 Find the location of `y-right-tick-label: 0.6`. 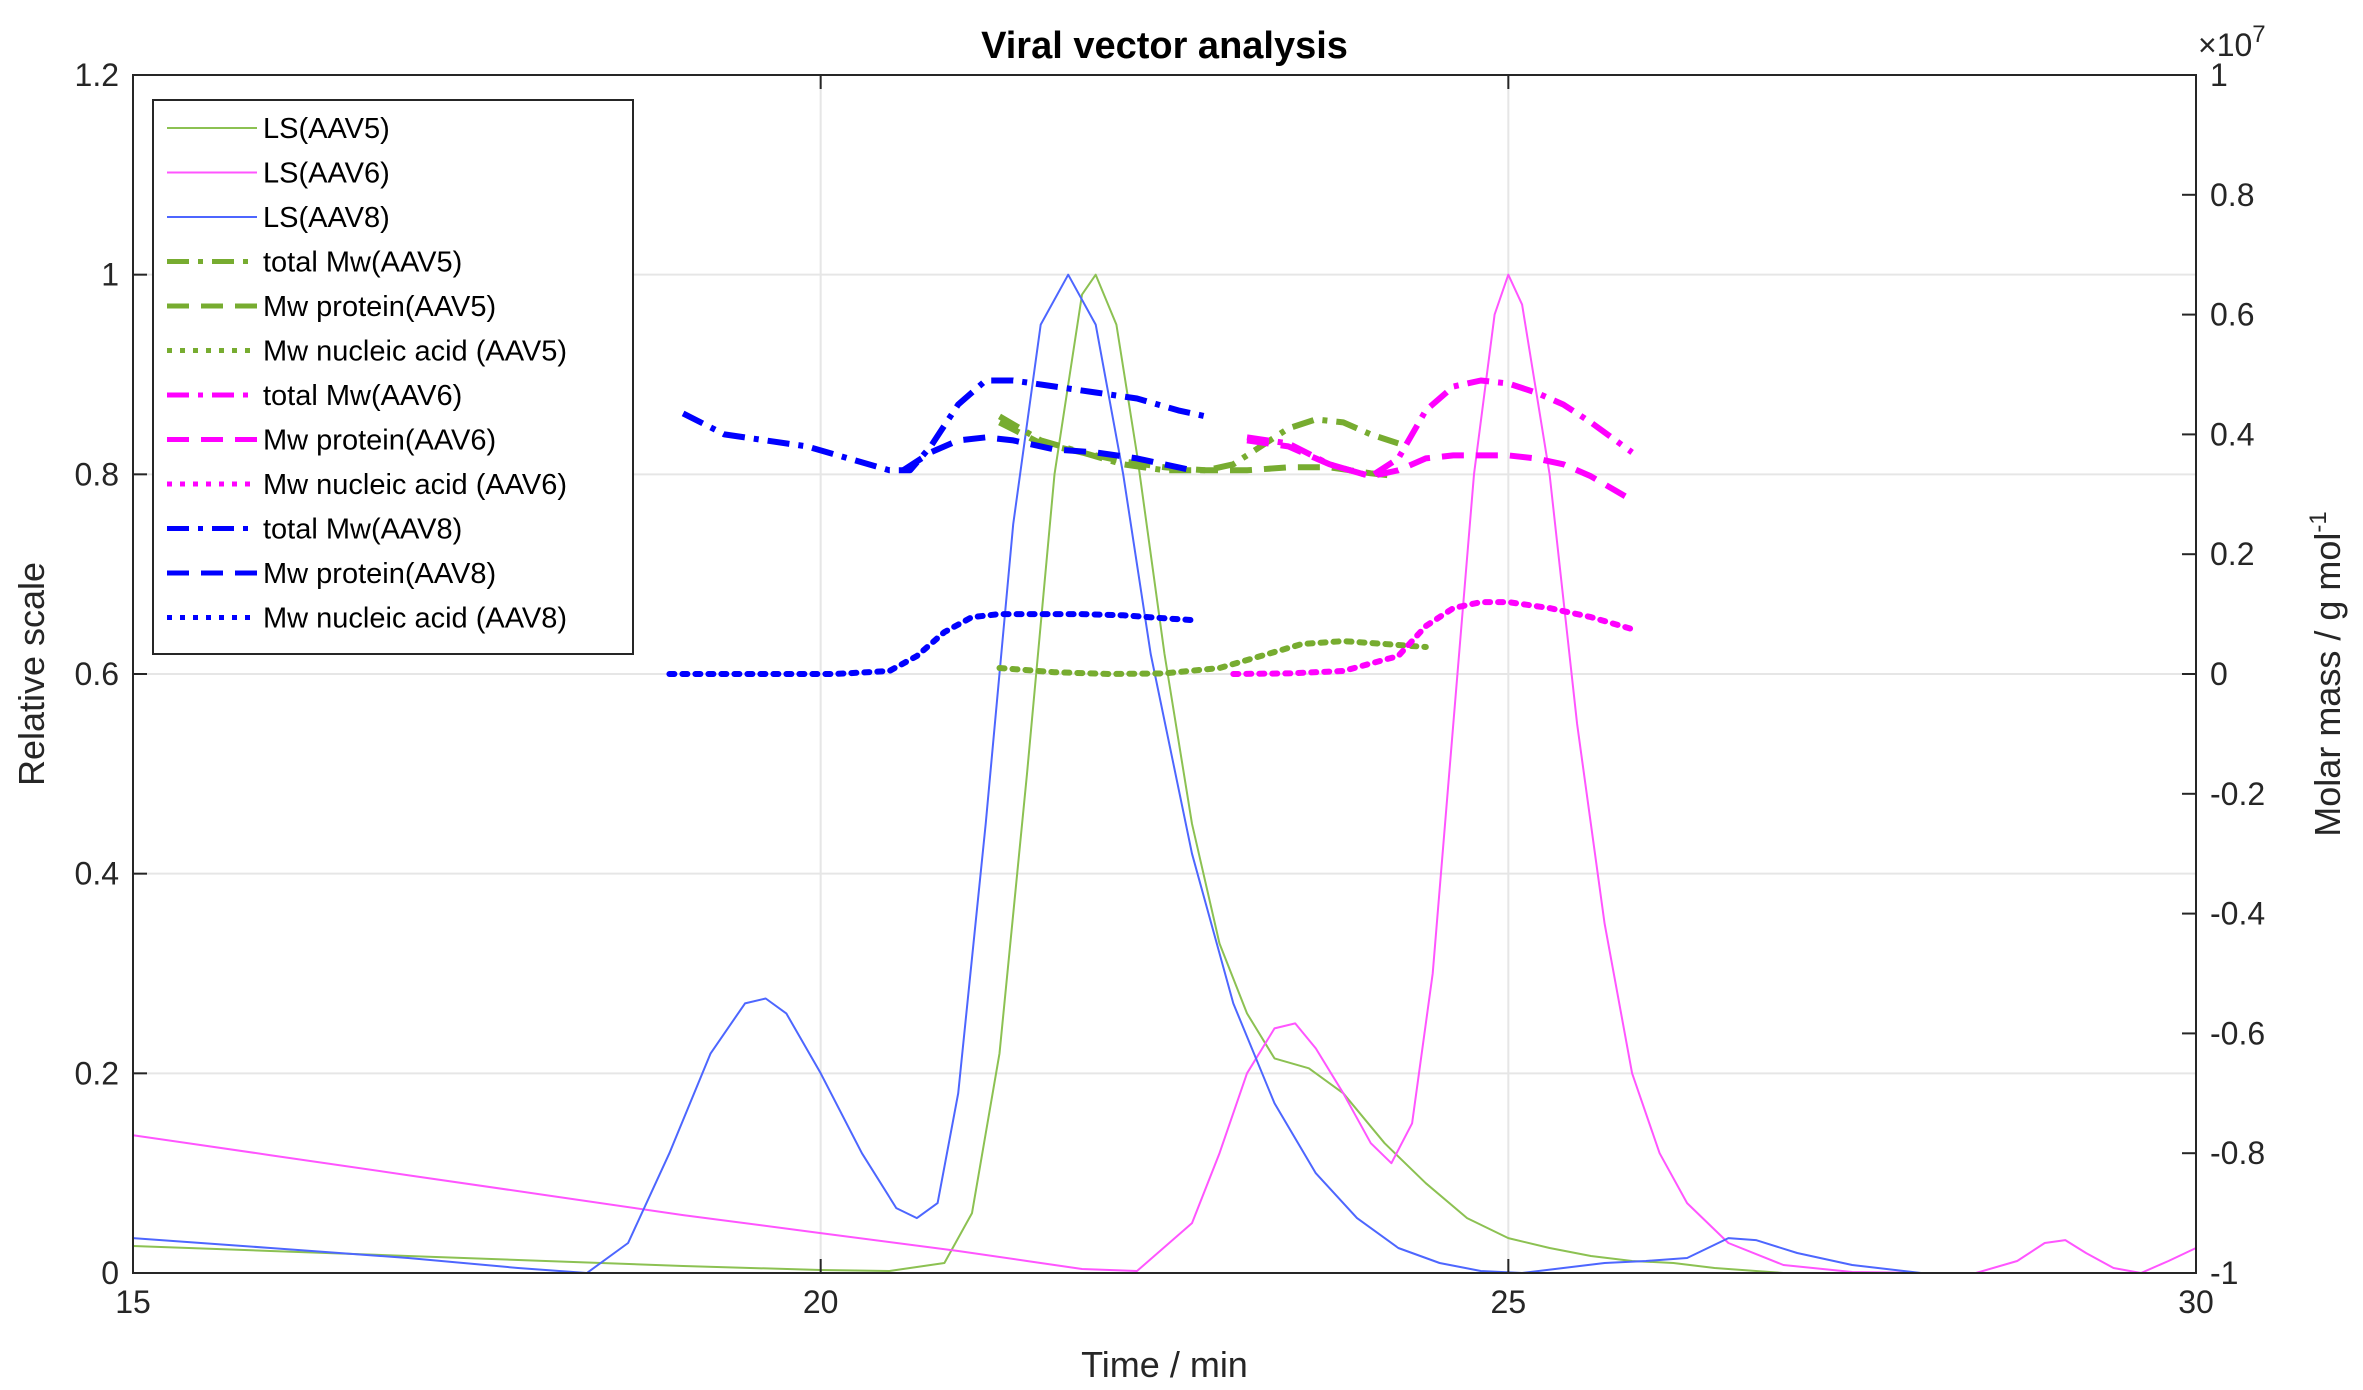

y-right-tick-label: 0.6 is located at coordinates (2232, 315).